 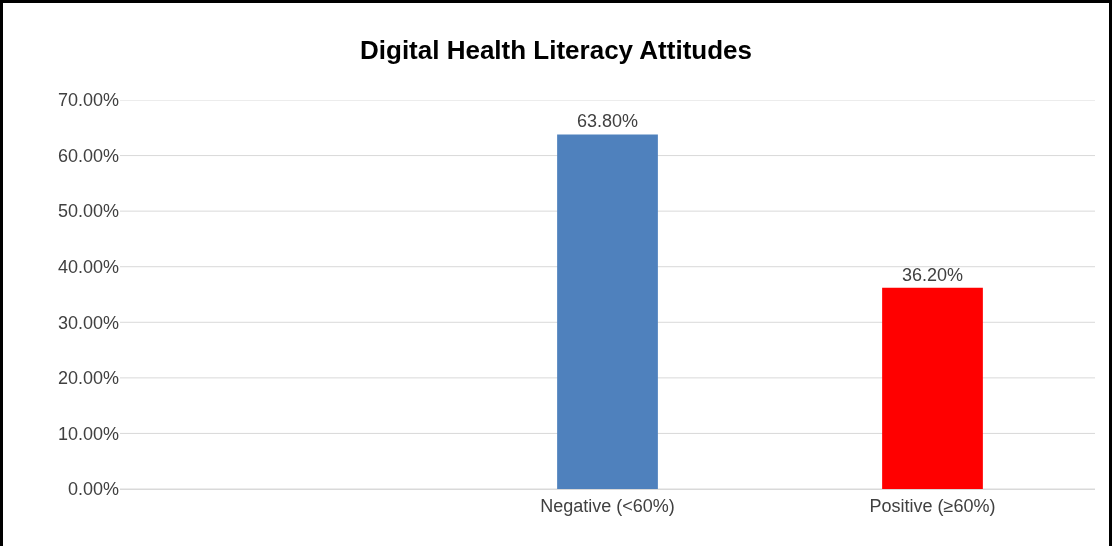 I want to click on y-tick-label: 40.00%, so click(x=88, y=267).